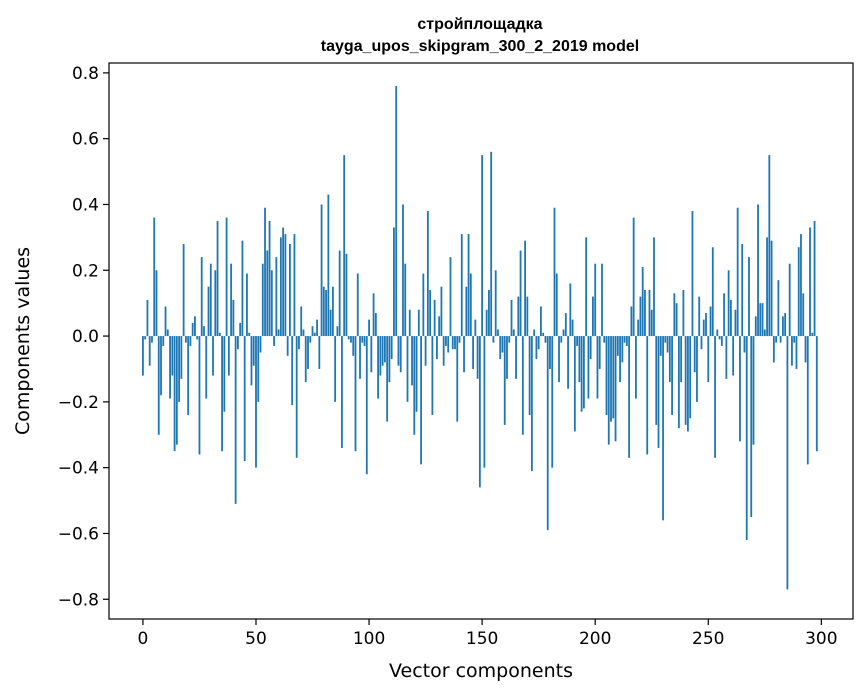  Describe the element at coordinates (595, 639) in the screenshot. I see `x-tick-label: 200` at that location.